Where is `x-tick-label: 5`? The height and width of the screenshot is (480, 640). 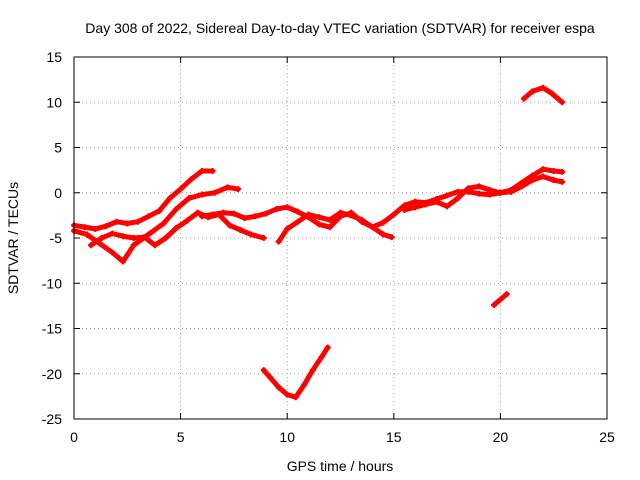 x-tick-label: 5 is located at coordinates (181, 437).